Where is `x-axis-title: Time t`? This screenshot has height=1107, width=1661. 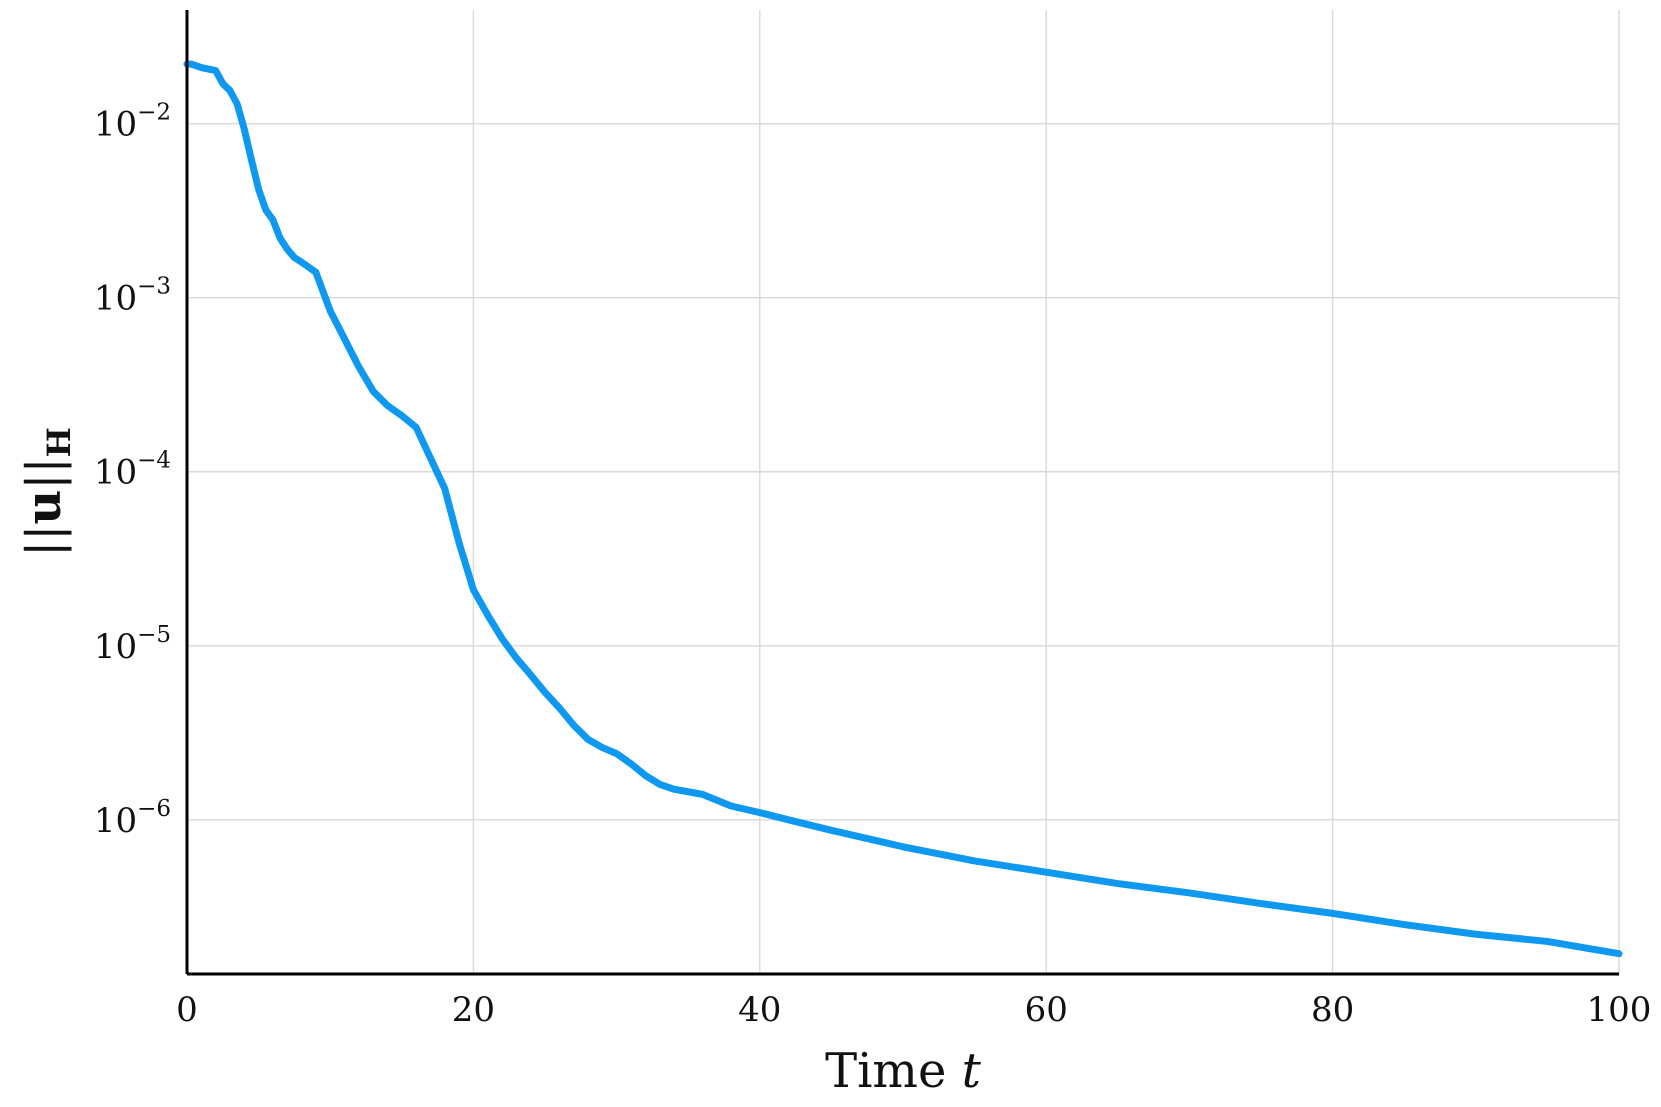
x-axis-title: Time t is located at coordinates (903, 1071).